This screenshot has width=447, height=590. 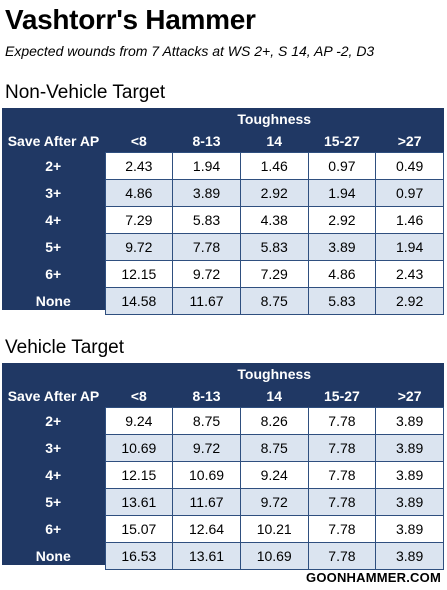 What do you see at coordinates (274, 529) in the screenshot?
I see `wound-value-cell: 10.21` at bounding box center [274, 529].